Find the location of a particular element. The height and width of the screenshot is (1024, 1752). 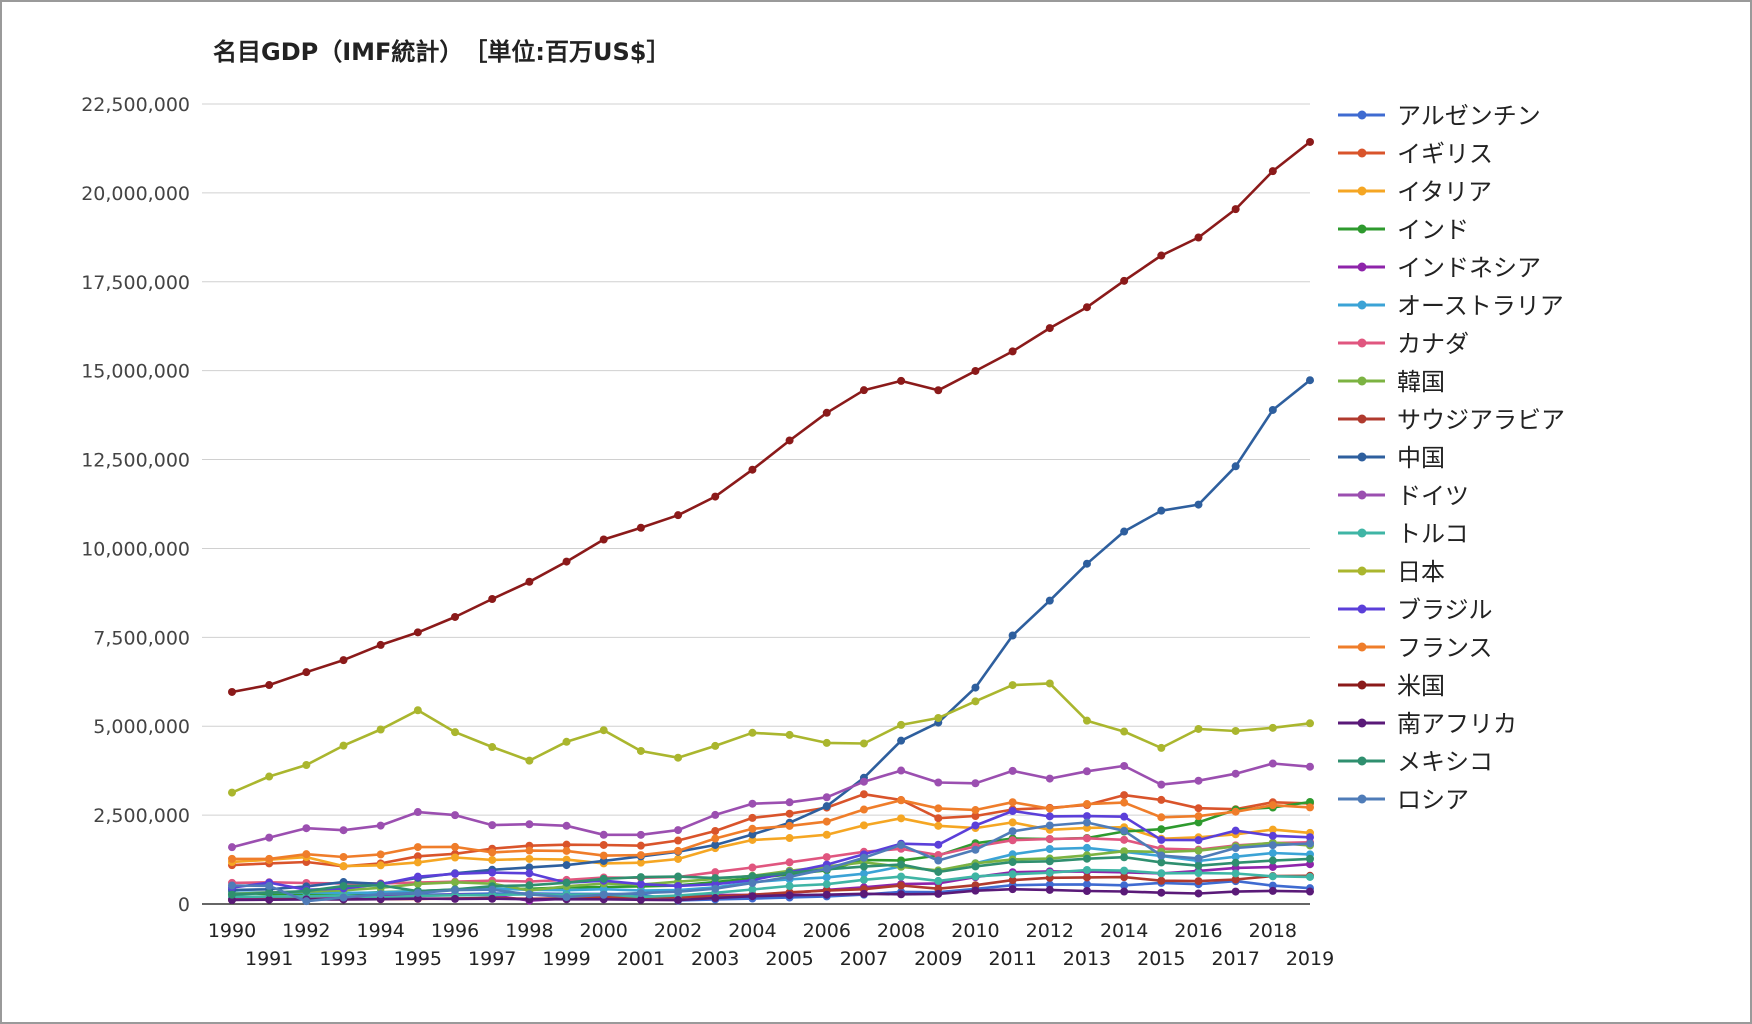

legend-label: オーストラリア is located at coordinates (1480, 306).